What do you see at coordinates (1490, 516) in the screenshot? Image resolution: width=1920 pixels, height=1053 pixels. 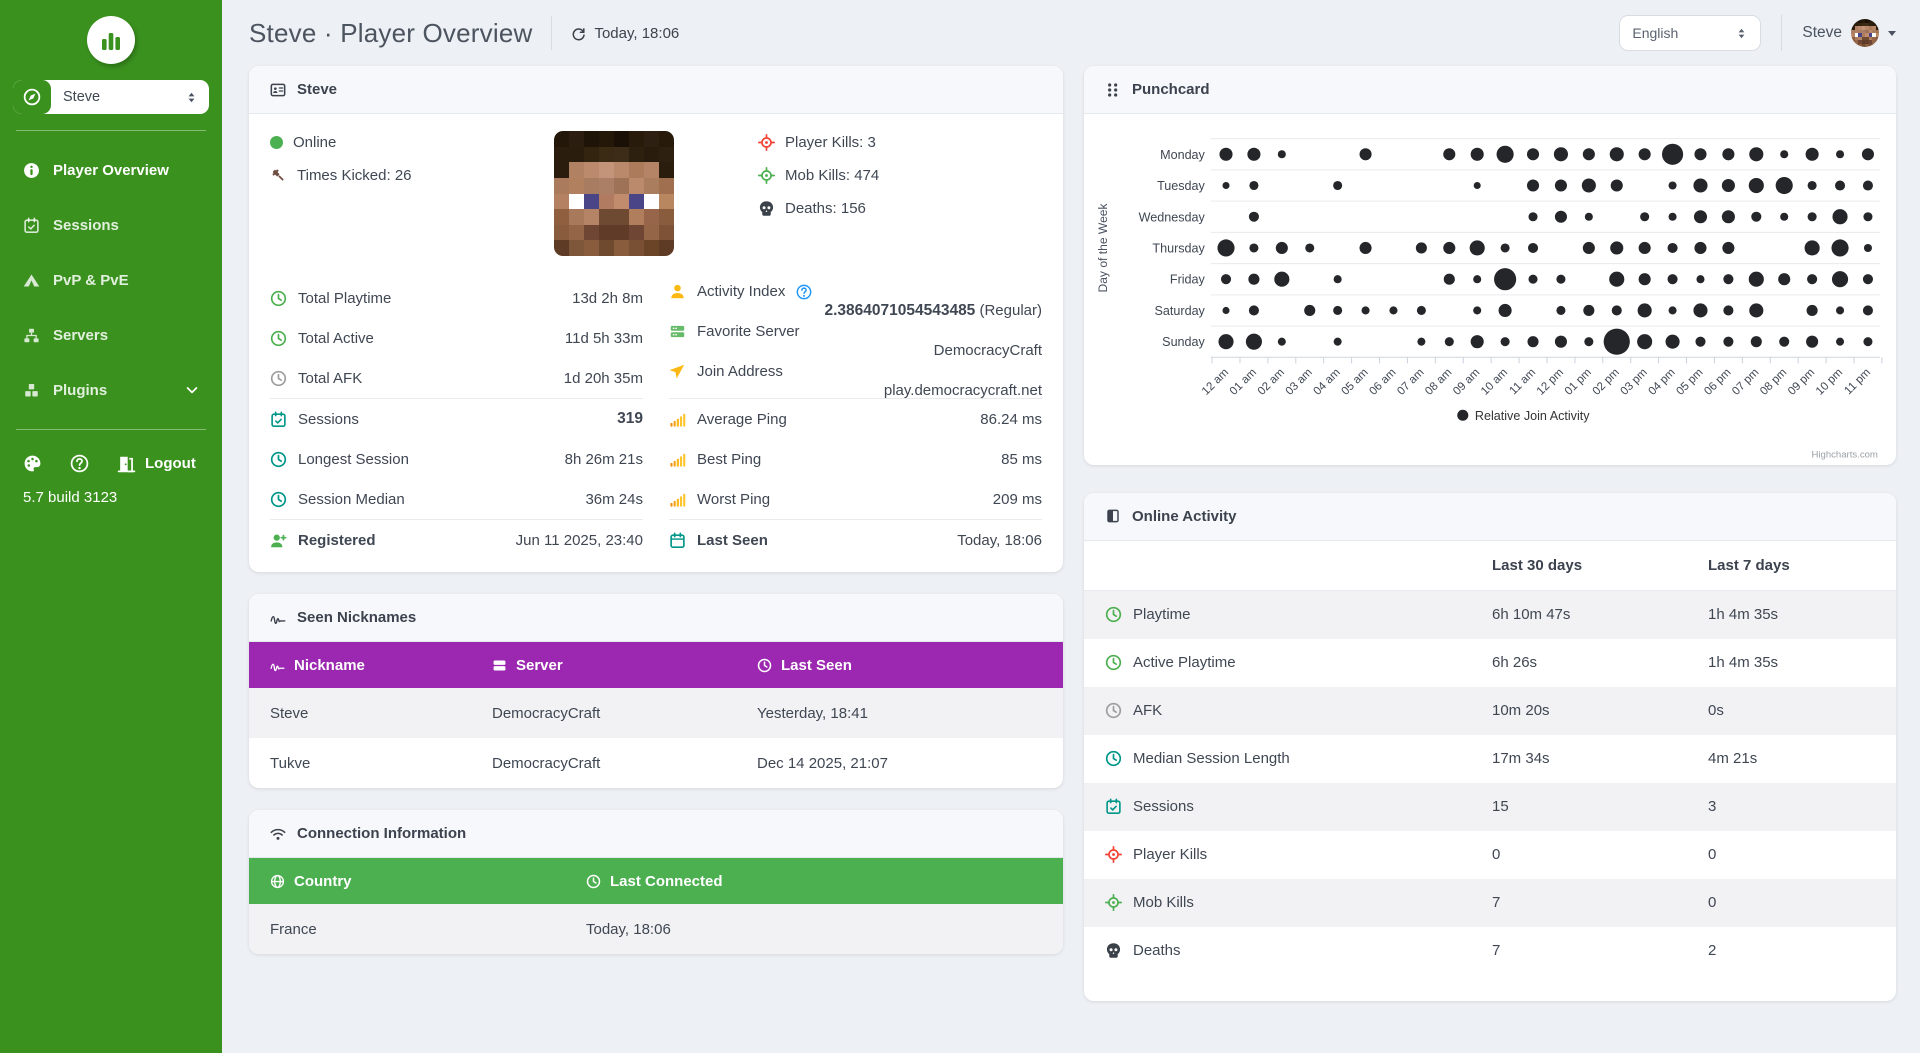 I see `online-activity-card-header: Online Activity` at bounding box center [1490, 516].